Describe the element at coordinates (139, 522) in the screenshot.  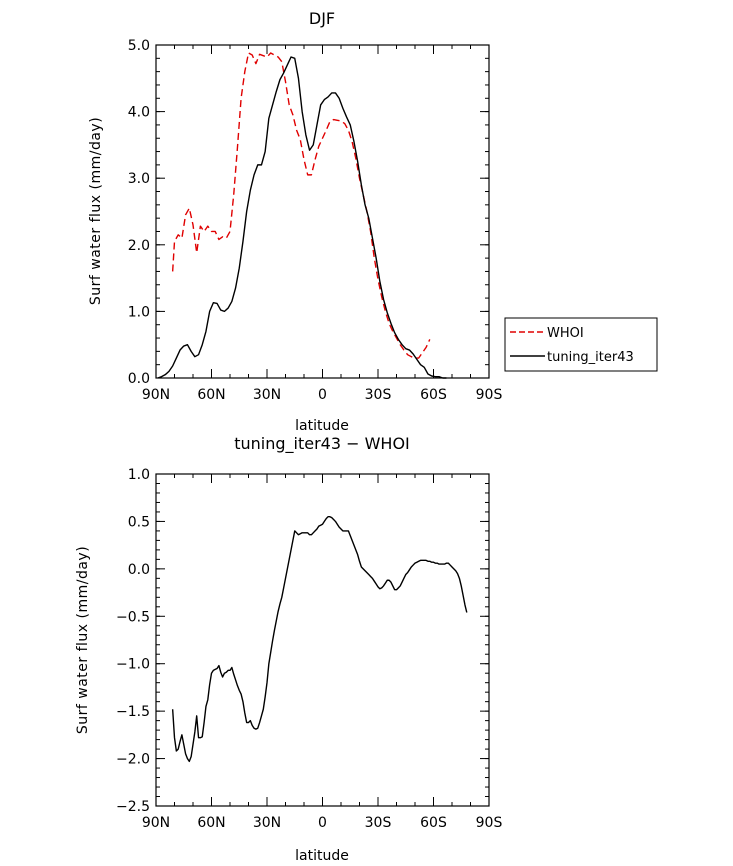
I see `y-tick-label: 0.5` at that location.